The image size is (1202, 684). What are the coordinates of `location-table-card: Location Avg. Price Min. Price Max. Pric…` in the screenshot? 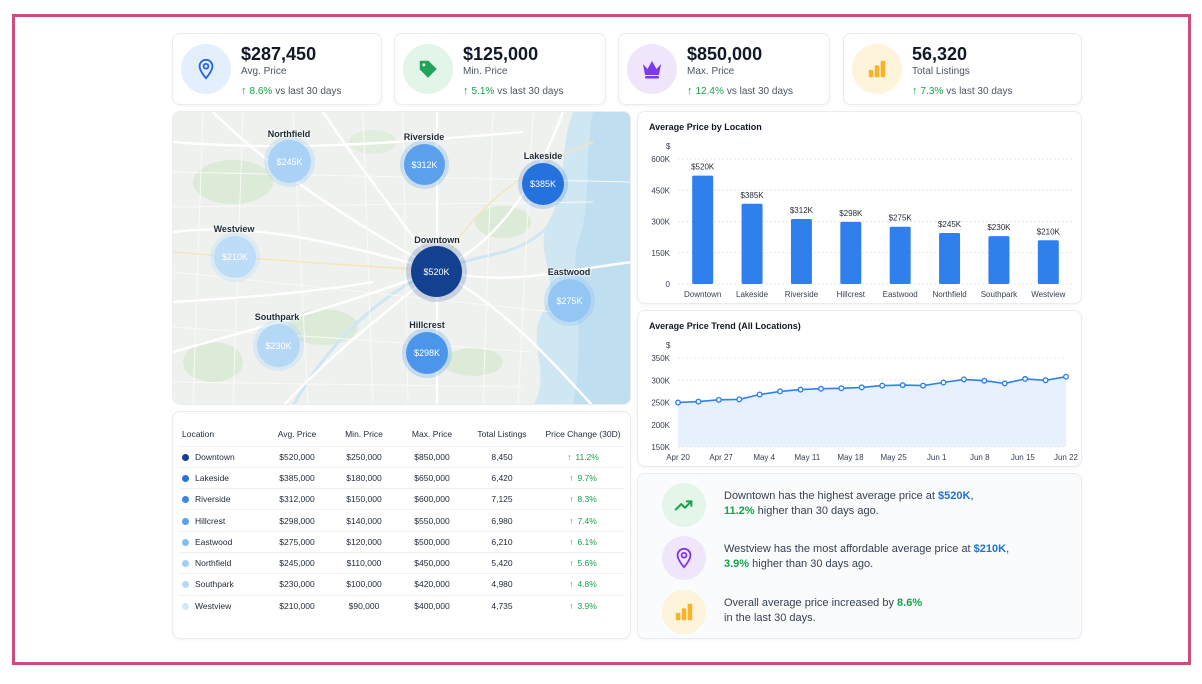 It's located at (401, 525).